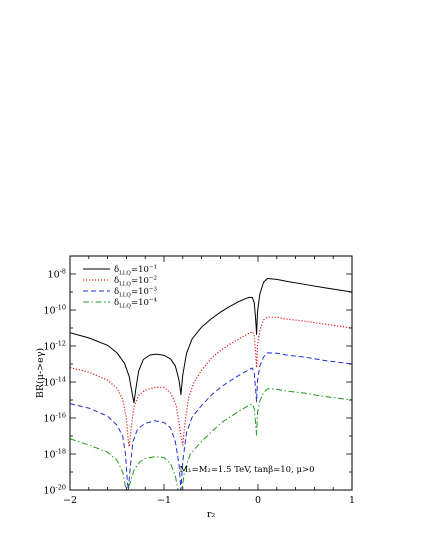 This screenshot has width=425, height=550. I want to click on legend-label-4: δLLQ=10−4, so click(136, 304).